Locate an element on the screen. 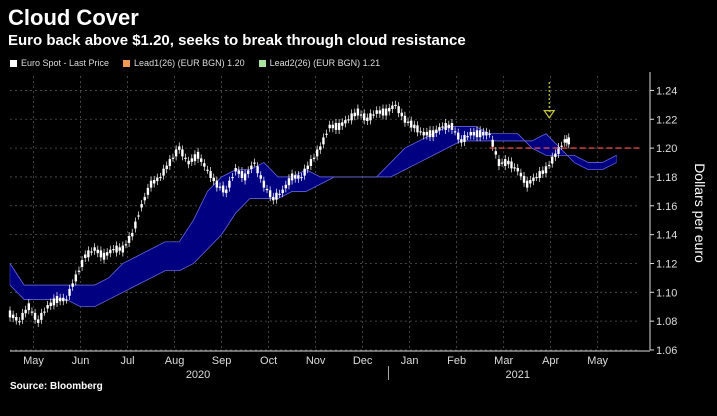 This screenshot has height=416, width=717. legend-swatch-price is located at coordinates (13, 63).